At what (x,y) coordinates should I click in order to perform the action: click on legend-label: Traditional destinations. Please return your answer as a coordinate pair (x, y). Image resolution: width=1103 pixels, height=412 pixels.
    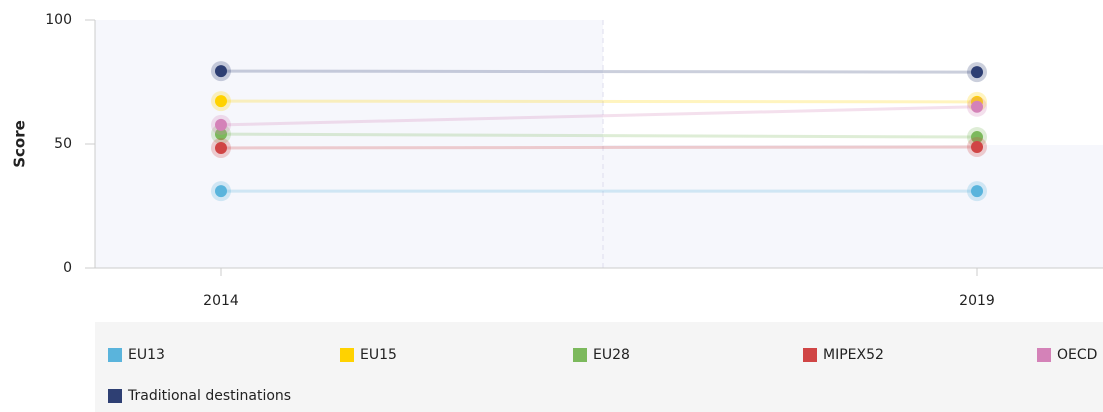
    Looking at the image, I should click on (209, 396).